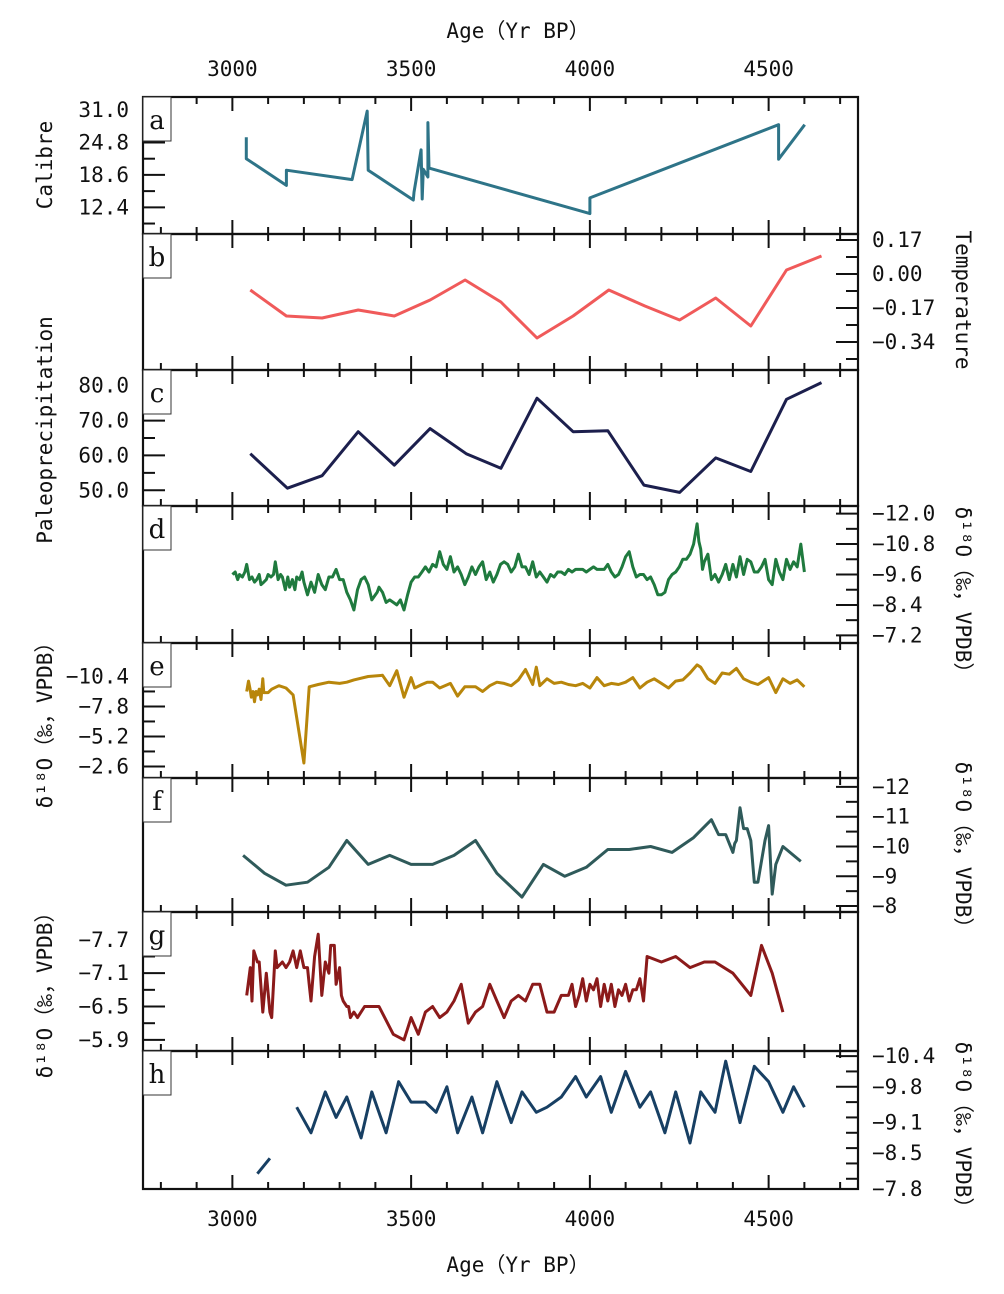 This screenshot has height=1294, width=1004. What do you see at coordinates (897, 1123) in the screenshot?
I see `y-tick-label-h: −9.1` at bounding box center [897, 1123].